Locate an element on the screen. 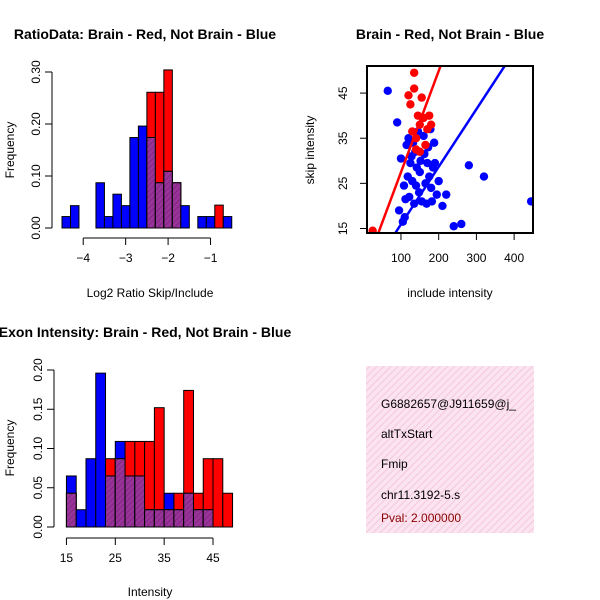  scatter-axes: 100 200 300 400 15 25 35 45 is located at coordinates (435, 165).